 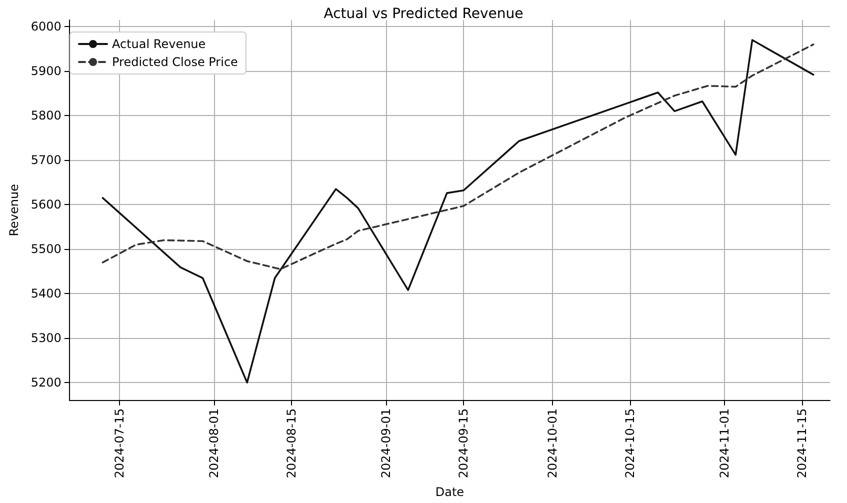 What do you see at coordinates (46, 383) in the screenshot?
I see `y-tick-label: 5200` at bounding box center [46, 383].